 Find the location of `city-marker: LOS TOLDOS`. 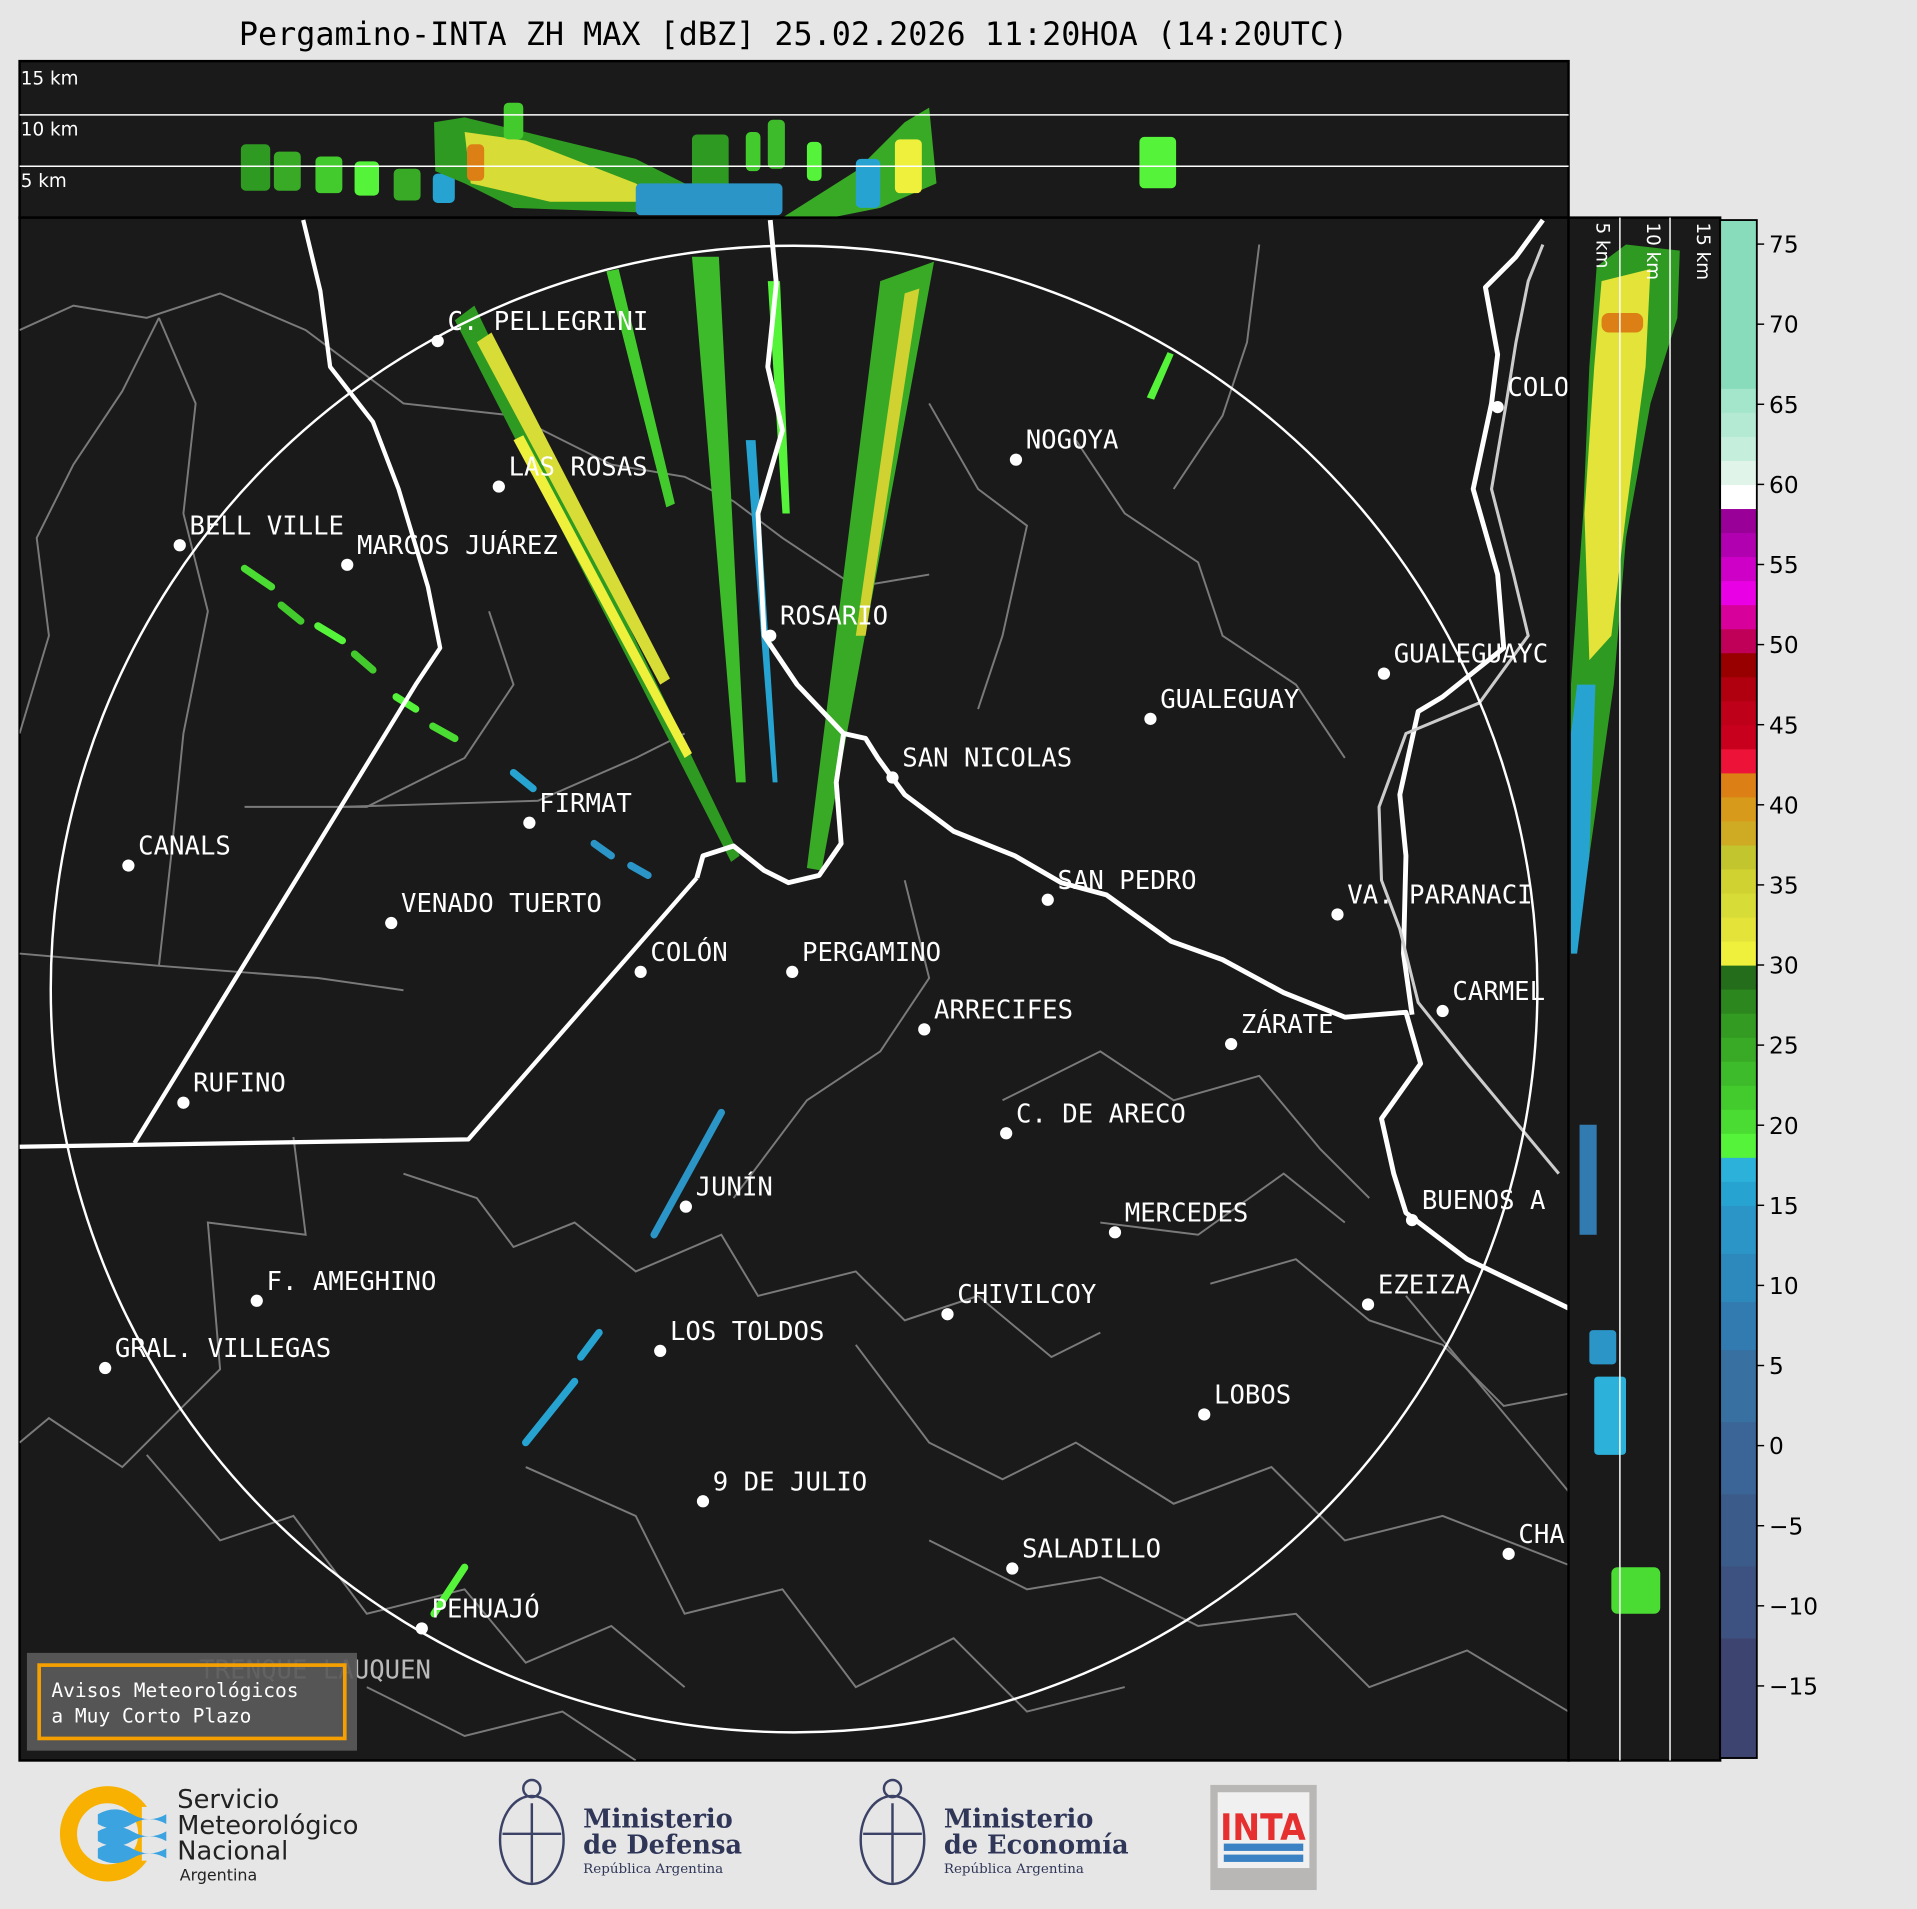

city-marker: LOS TOLDOS is located at coordinates (739, 1337).